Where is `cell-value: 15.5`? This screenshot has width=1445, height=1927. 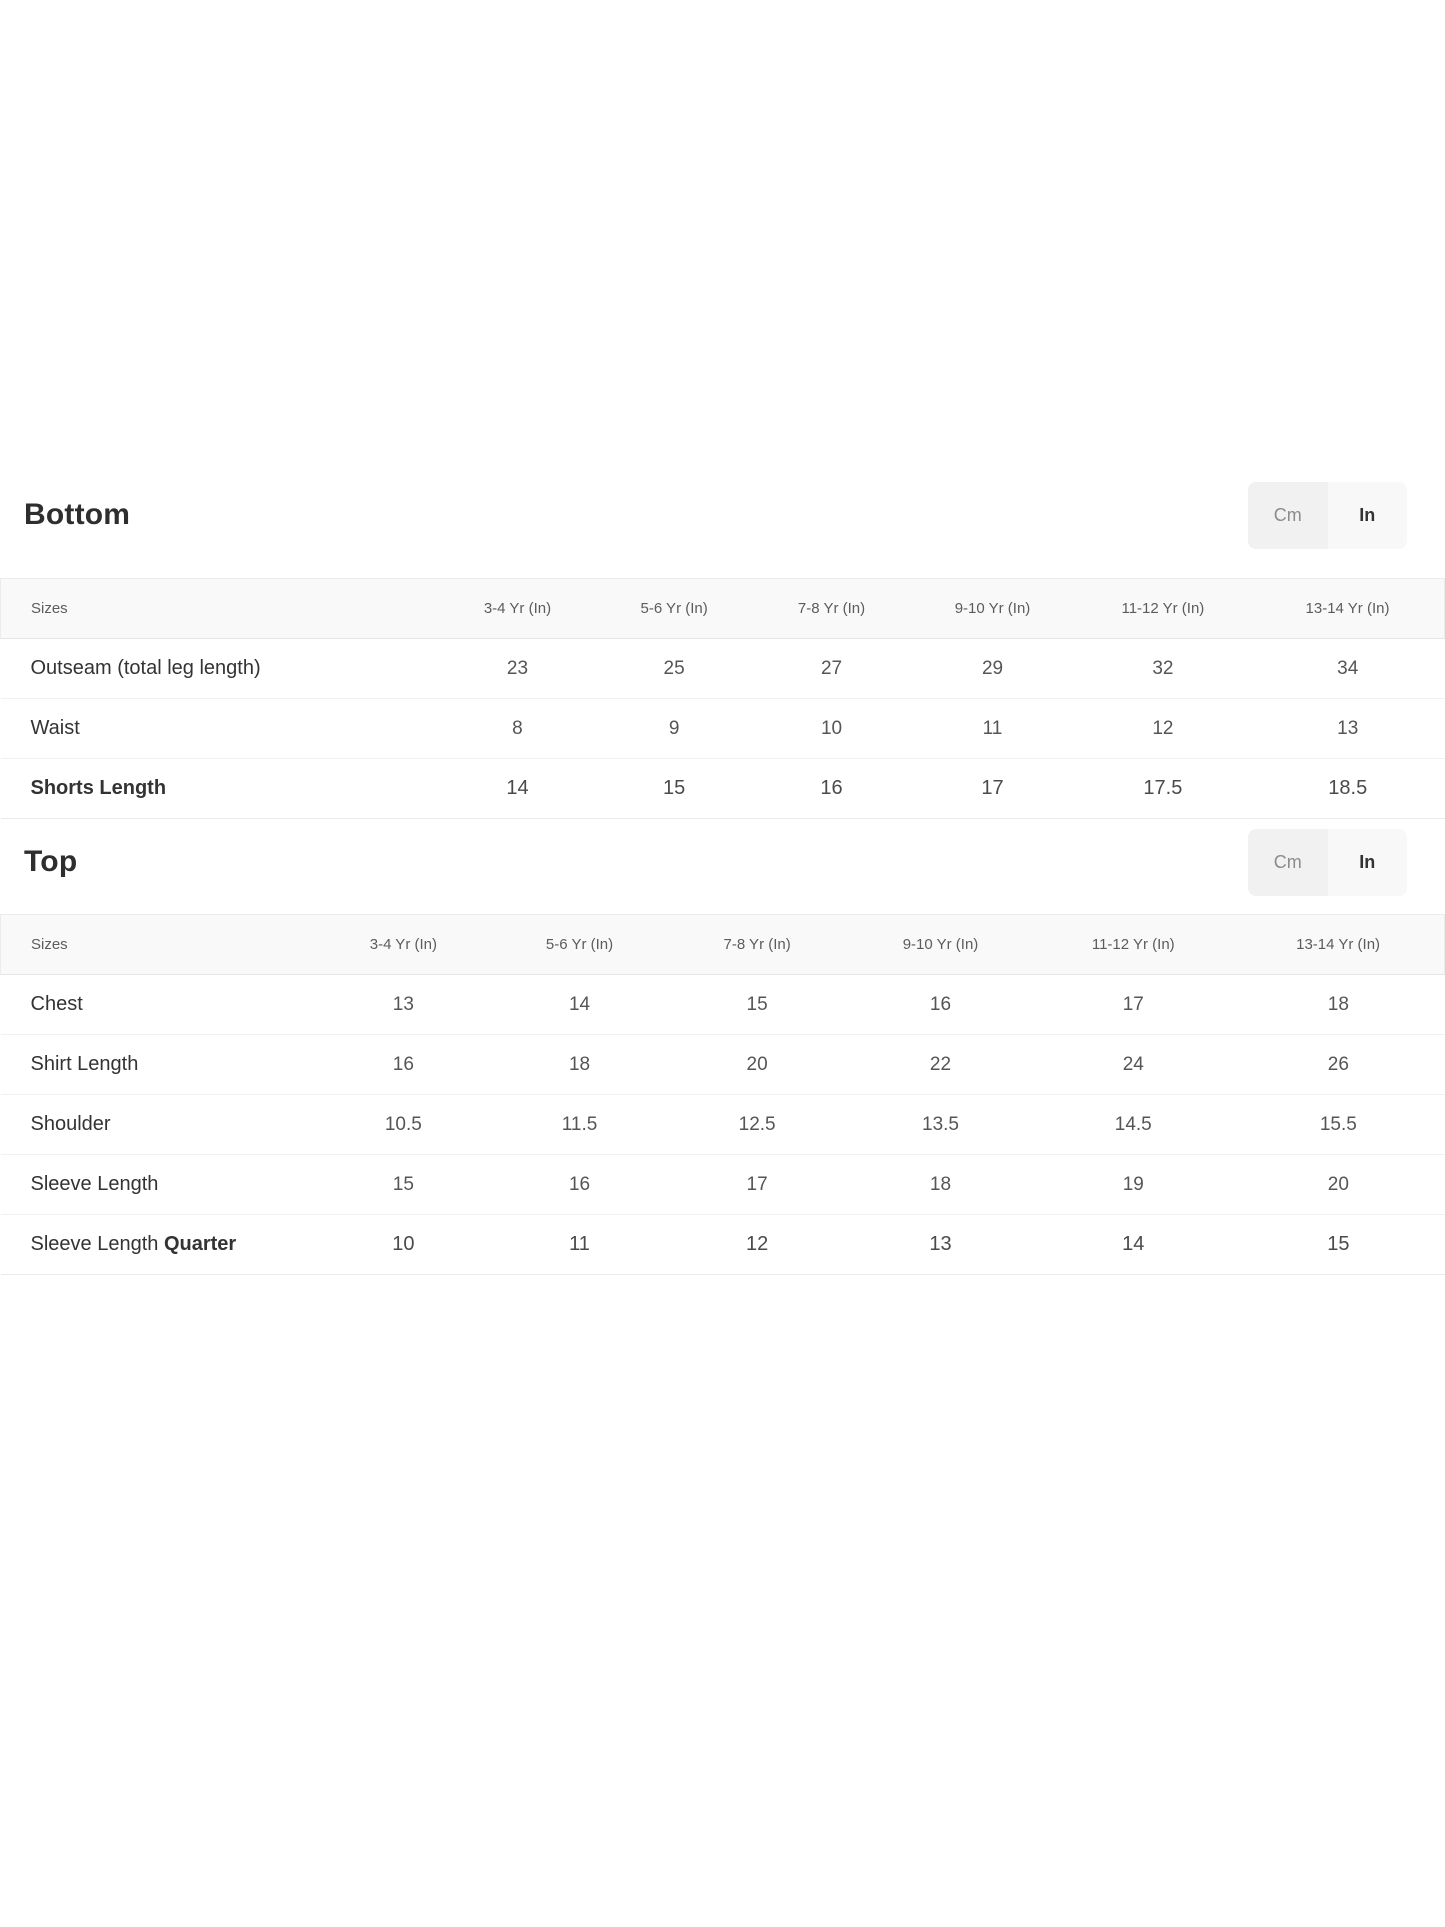
cell-value: 15.5 is located at coordinates (1338, 1124).